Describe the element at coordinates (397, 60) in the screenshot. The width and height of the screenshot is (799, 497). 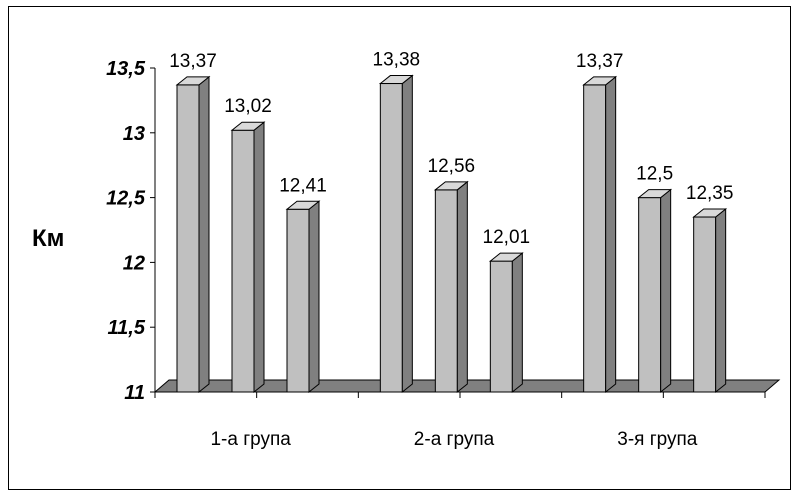
I see `data-label: 13,38` at that location.